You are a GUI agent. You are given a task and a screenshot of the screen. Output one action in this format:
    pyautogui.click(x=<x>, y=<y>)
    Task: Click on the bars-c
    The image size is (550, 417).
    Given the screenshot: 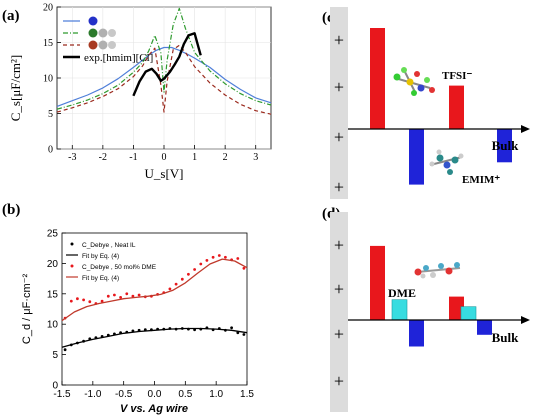 What is the action you would take?
    pyautogui.click(x=441, y=106)
    